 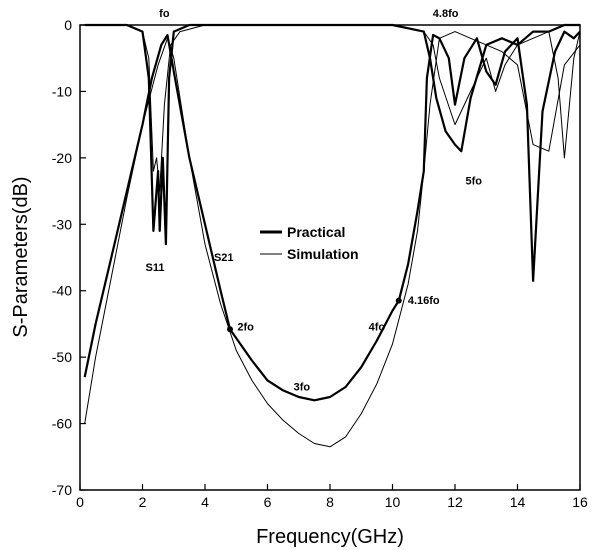 What do you see at coordinates (62, 91) in the screenshot?
I see `y-tick-label: -10` at bounding box center [62, 91].